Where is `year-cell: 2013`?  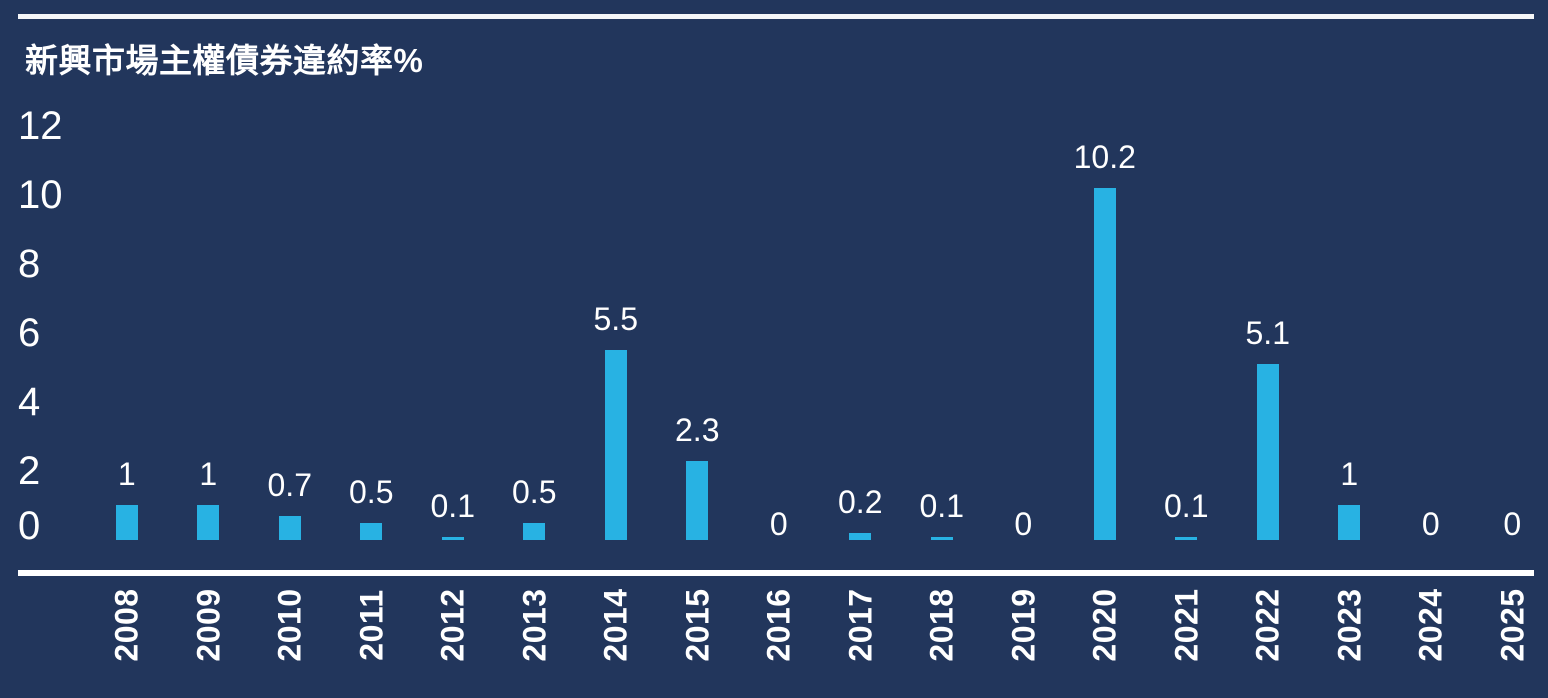 year-cell: 2013 is located at coordinates (535, 625).